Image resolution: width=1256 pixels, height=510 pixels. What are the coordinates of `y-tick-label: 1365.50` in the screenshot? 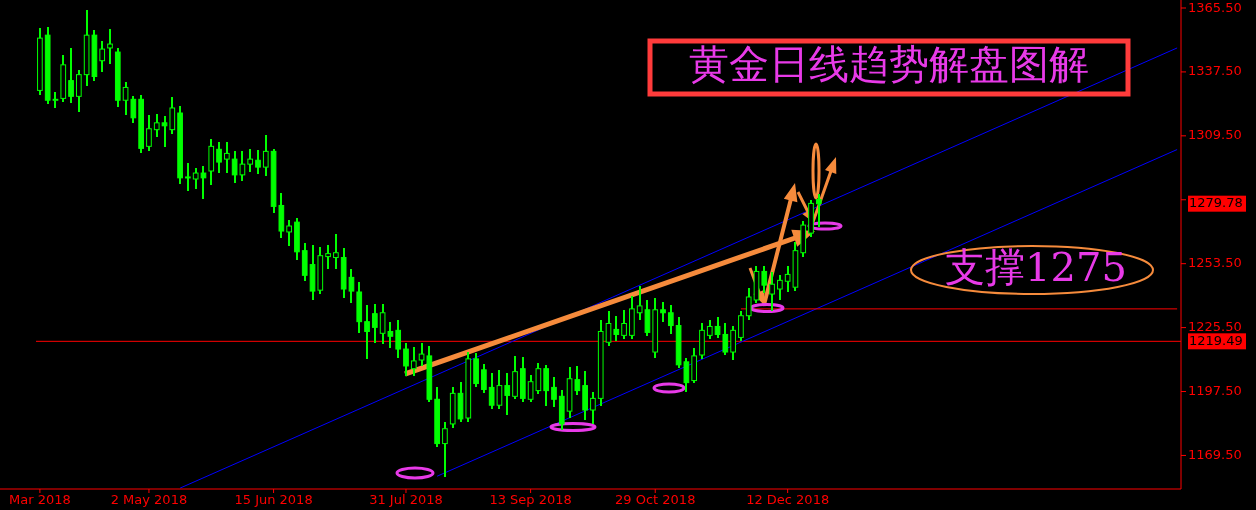 It's located at (1215, 7).